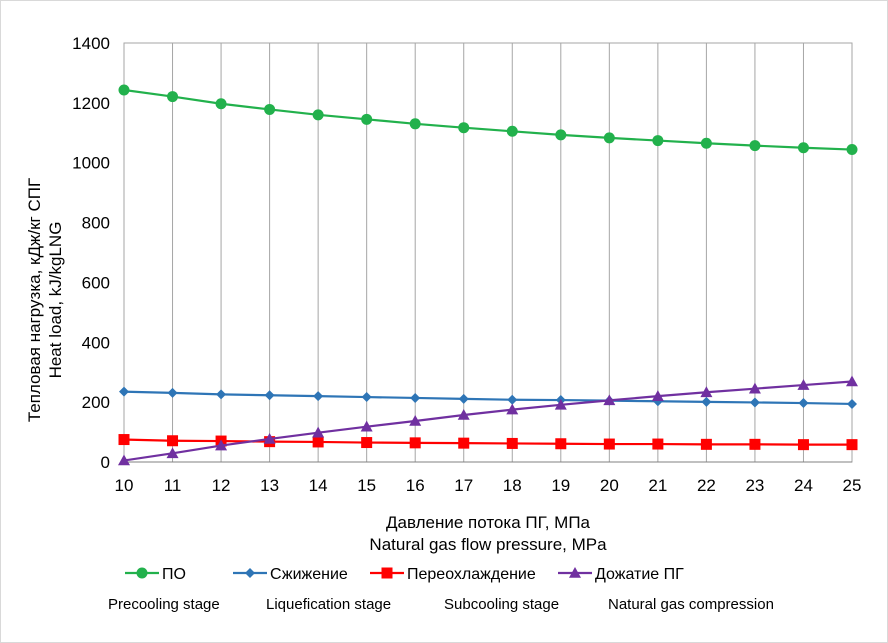 This screenshot has width=888, height=643. Describe the element at coordinates (464, 589) in the screenshot. I see `legend-item-2: Переохлаждение Subcooling stage` at that location.